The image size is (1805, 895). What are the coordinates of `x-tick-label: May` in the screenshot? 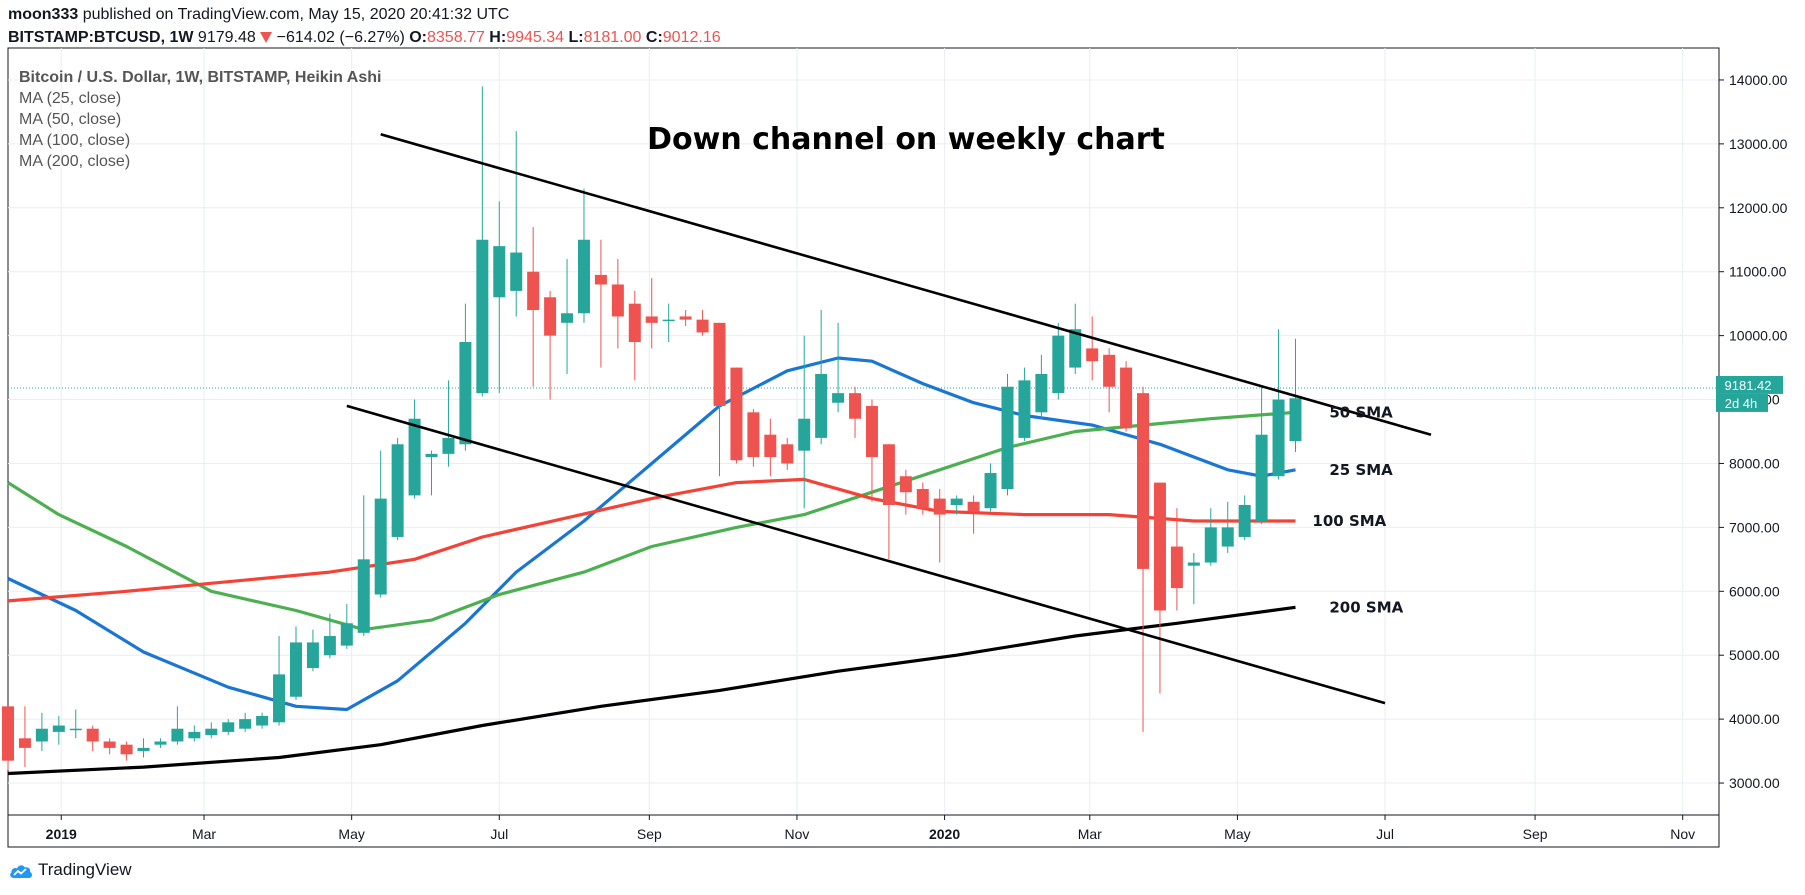 It's located at (351, 834).